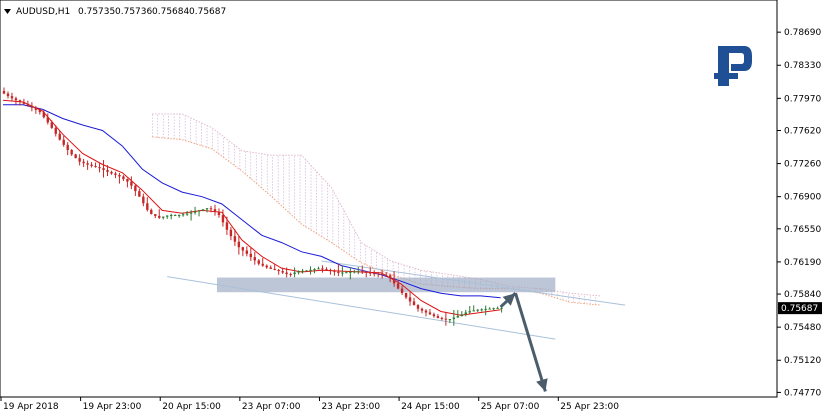 The image size is (822, 415). What do you see at coordinates (530, 342) in the screenshot?
I see `forecast-down-segment` at bounding box center [530, 342].